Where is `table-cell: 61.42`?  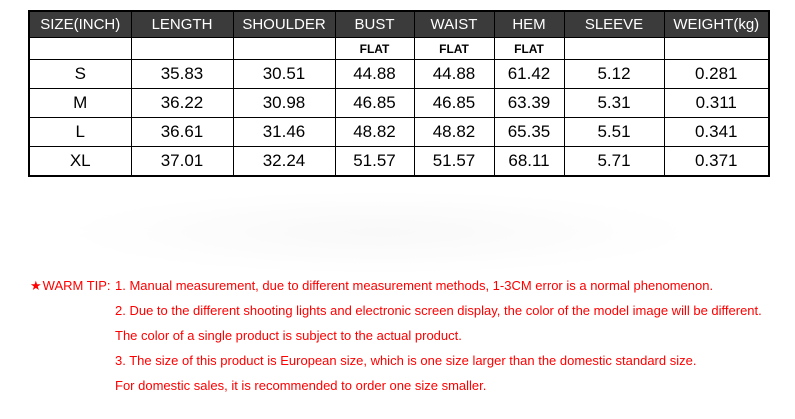 table-cell: 61.42 is located at coordinates (529, 74).